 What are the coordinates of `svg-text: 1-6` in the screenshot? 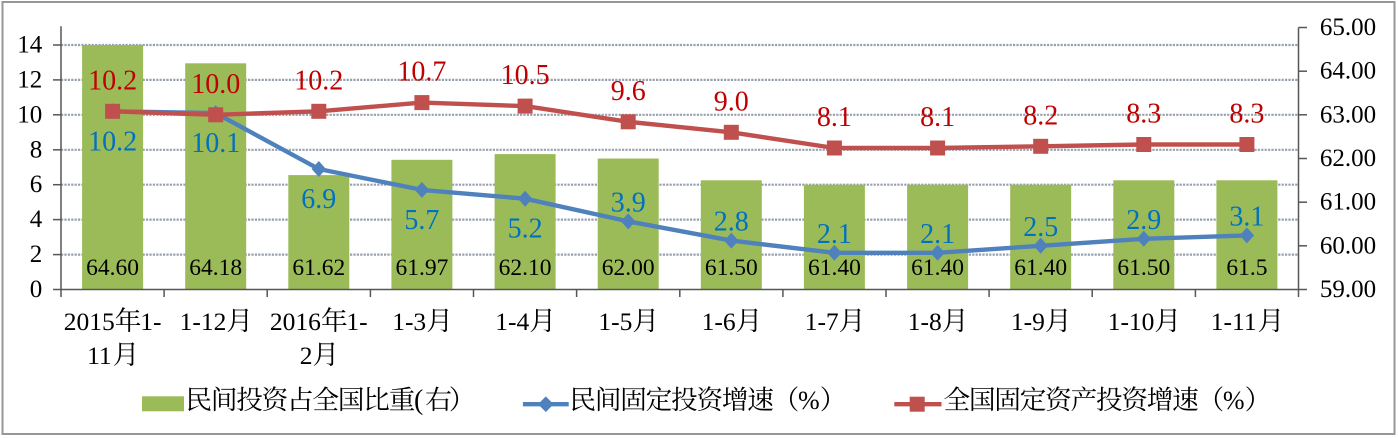 It's located at (719, 321).